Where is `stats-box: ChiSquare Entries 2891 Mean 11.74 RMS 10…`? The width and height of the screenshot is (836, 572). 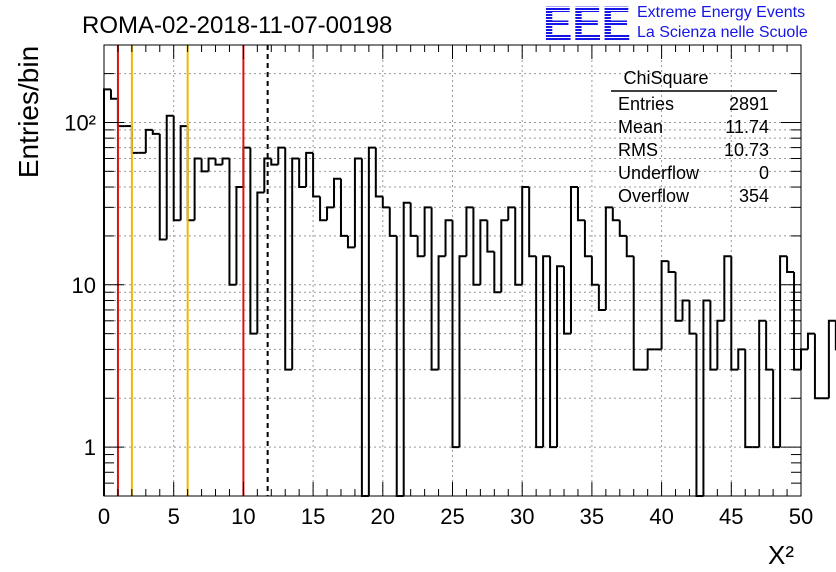
stats-box: ChiSquare Entries 2891 Mean 11.74 RMS 10… is located at coordinates (694, 137).